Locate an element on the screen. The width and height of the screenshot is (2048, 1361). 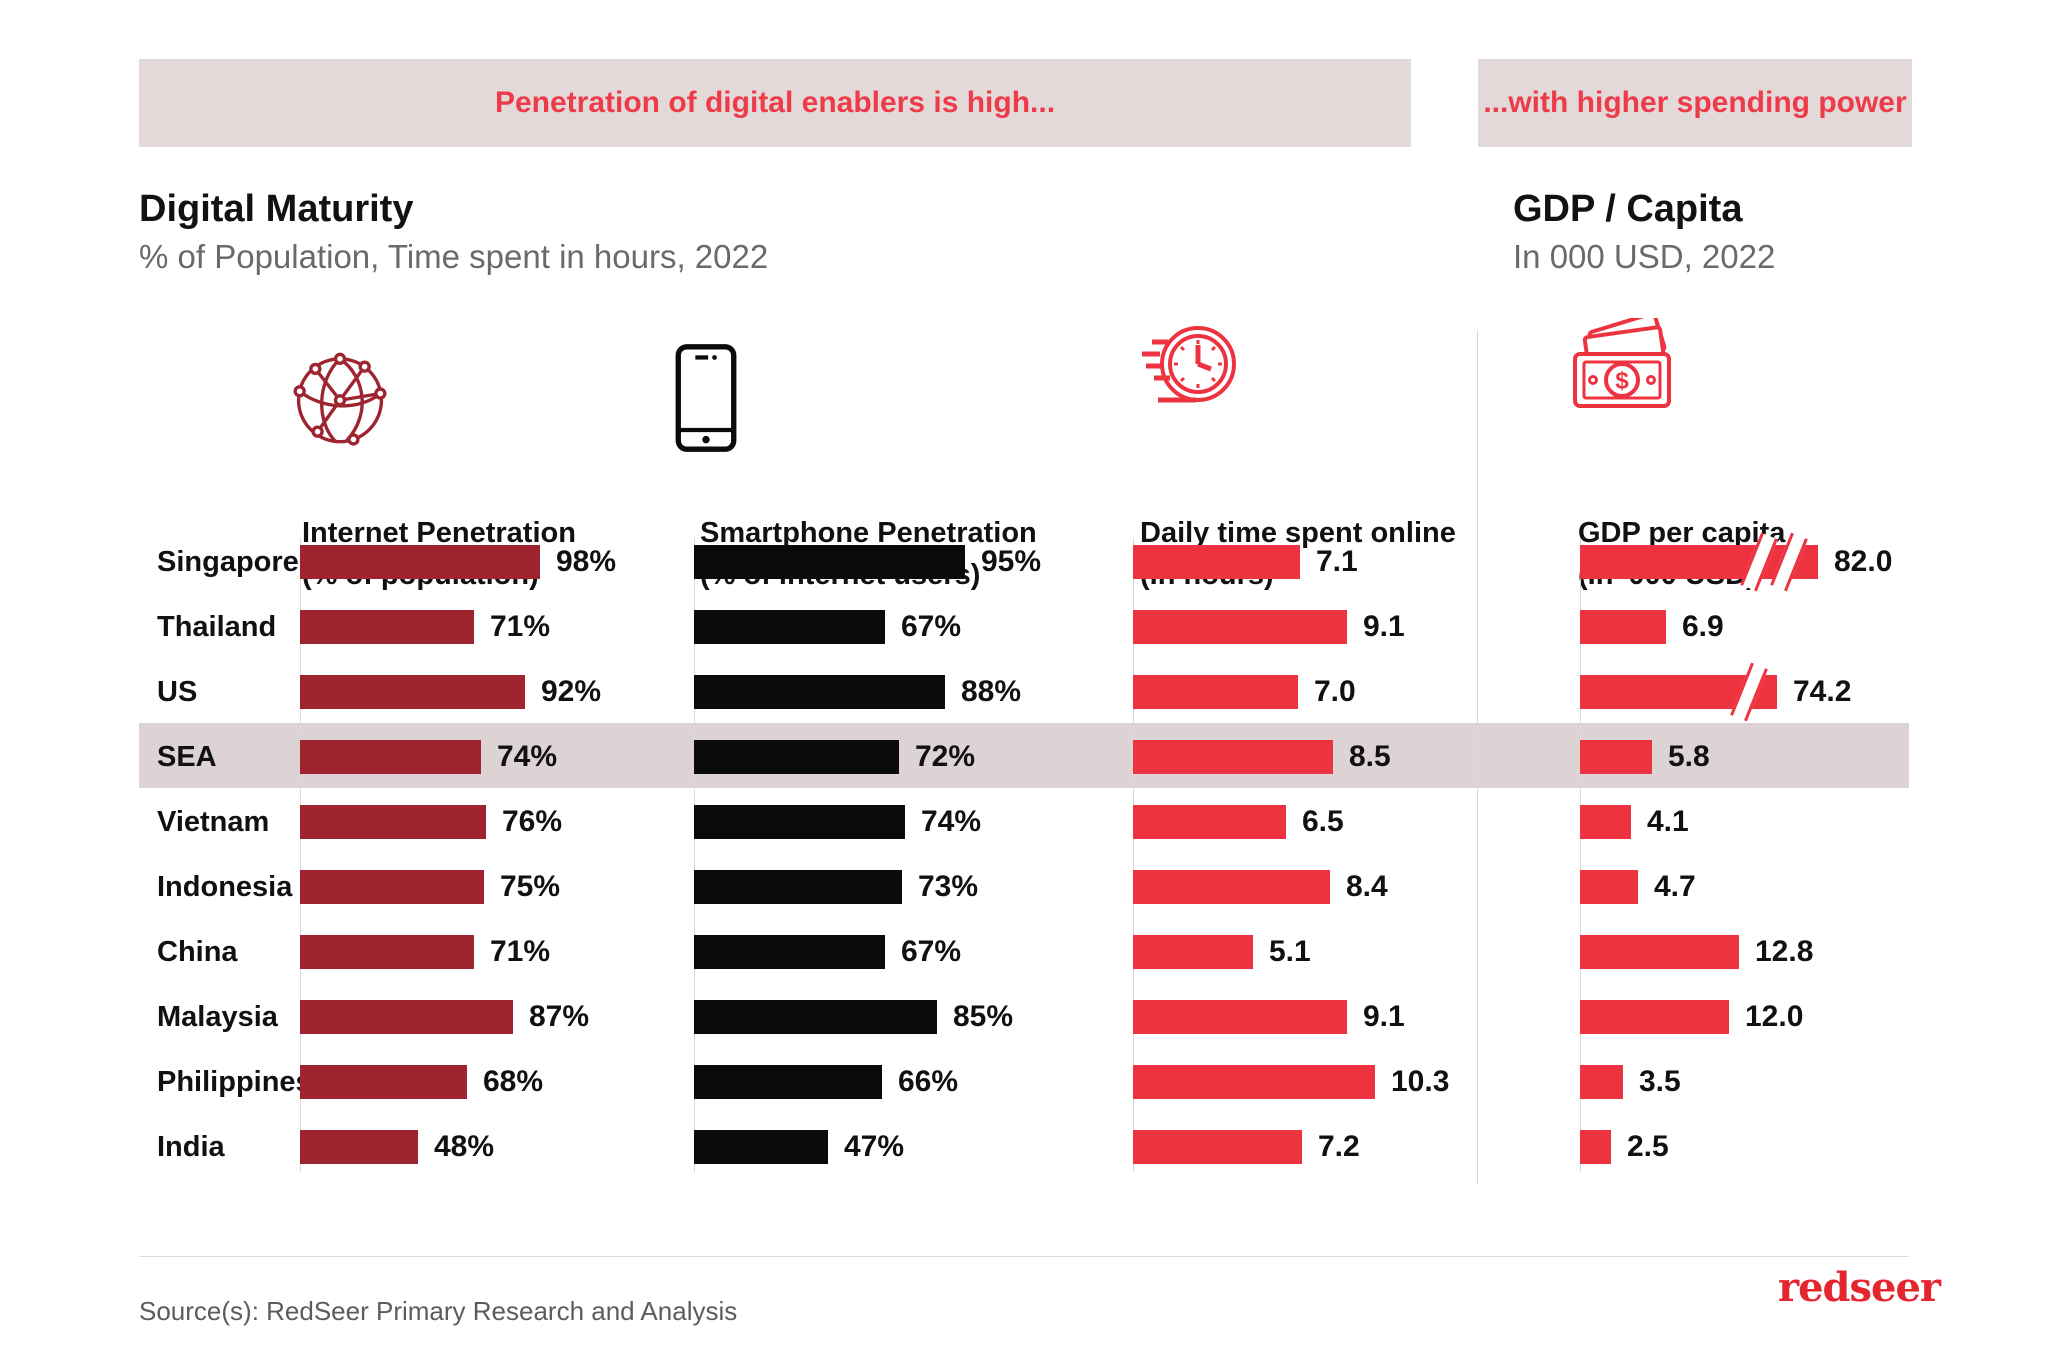
country-label: India is located at coordinates (191, 1147).